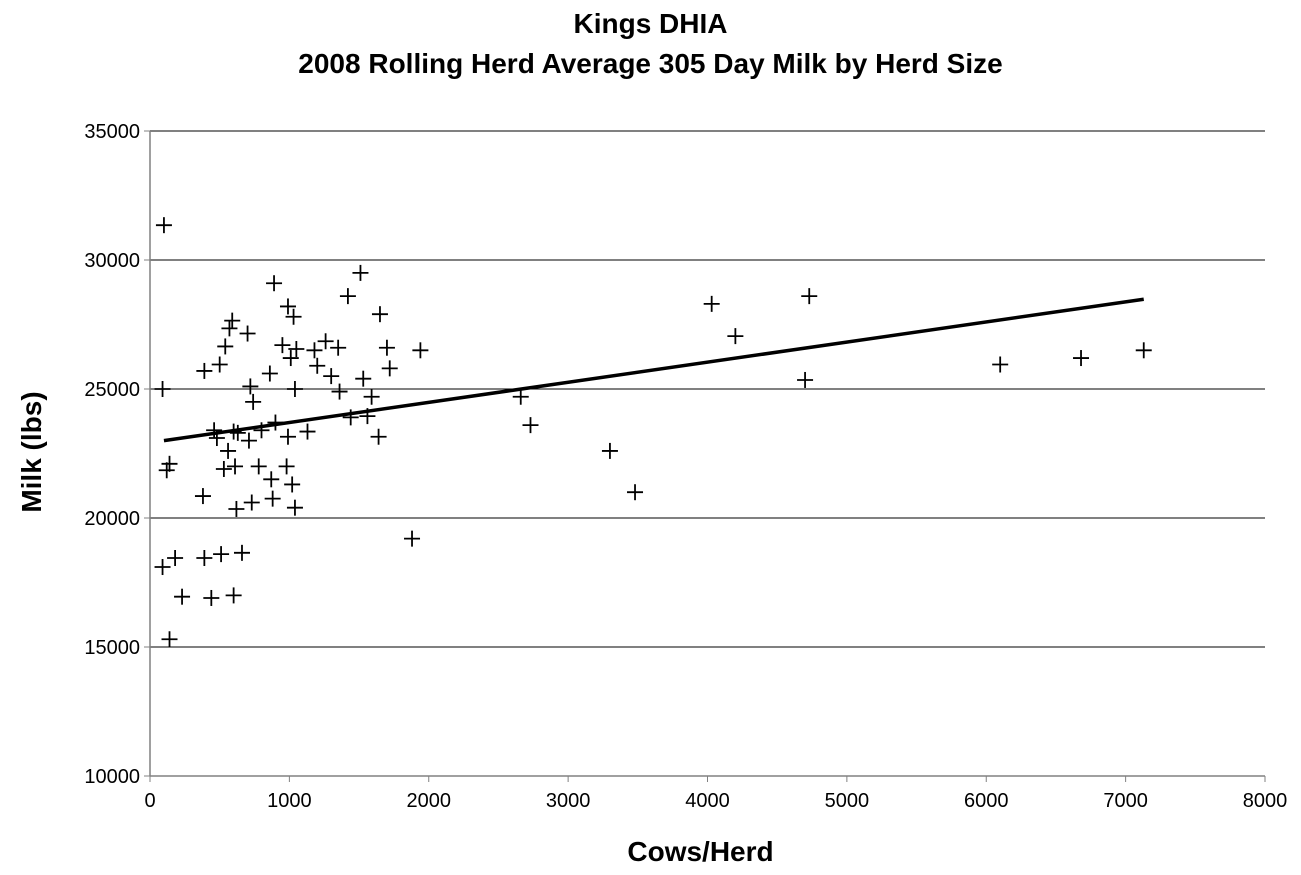 Image resolution: width=1301 pixels, height=875 pixels. Describe the element at coordinates (429, 801) in the screenshot. I see `x-tick-label-2000: 2000` at that location.